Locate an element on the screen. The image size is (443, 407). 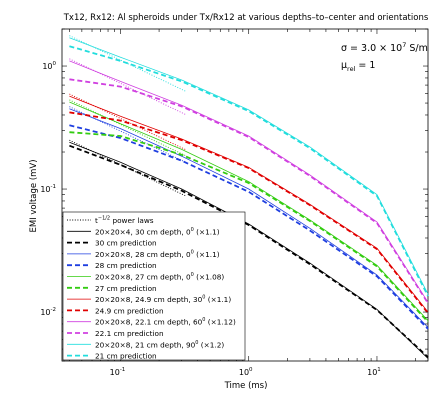
y-tick-label: 10⁰ is located at coordinates (49, 66).